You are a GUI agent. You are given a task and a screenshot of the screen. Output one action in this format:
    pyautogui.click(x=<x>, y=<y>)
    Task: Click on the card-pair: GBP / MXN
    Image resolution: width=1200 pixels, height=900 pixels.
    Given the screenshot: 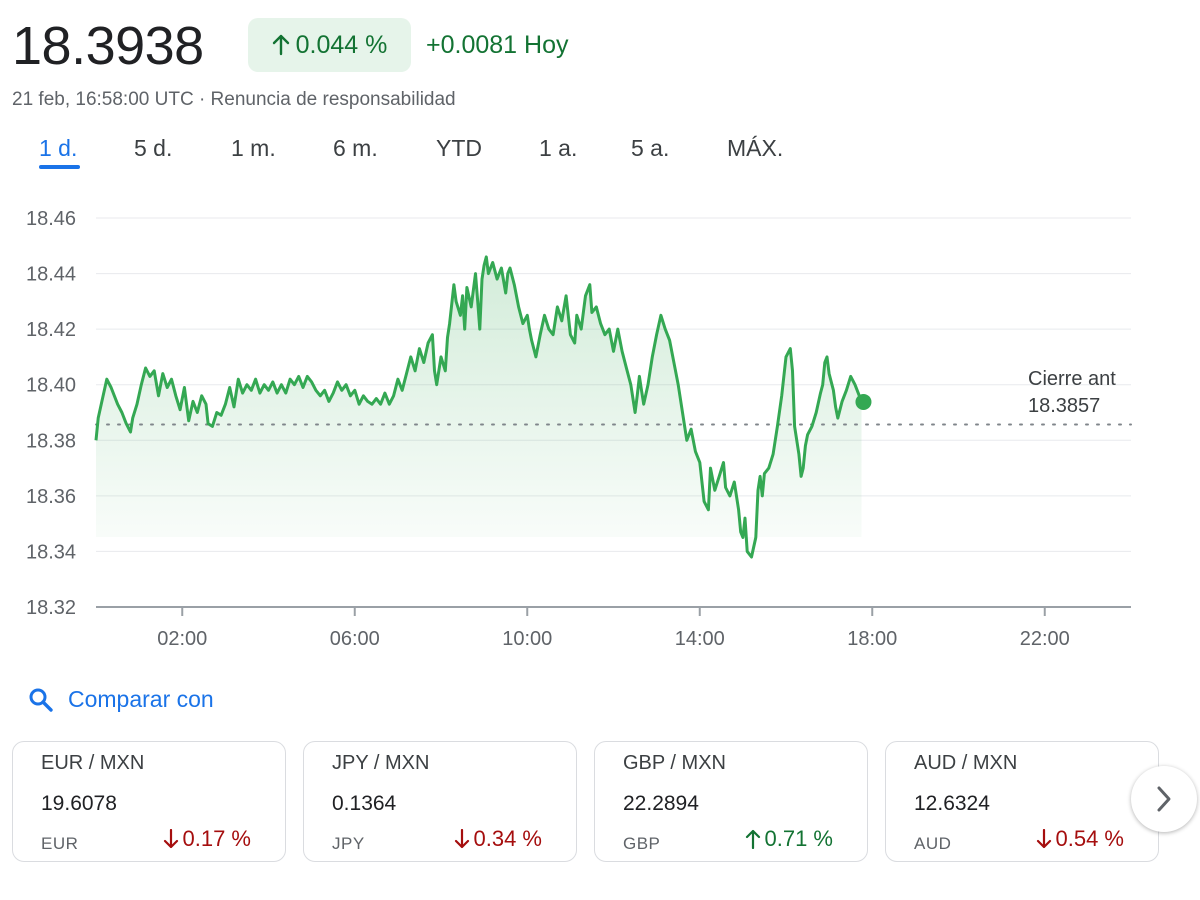 What is the action you would take?
    pyautogui.click(x=674, y=763)
    